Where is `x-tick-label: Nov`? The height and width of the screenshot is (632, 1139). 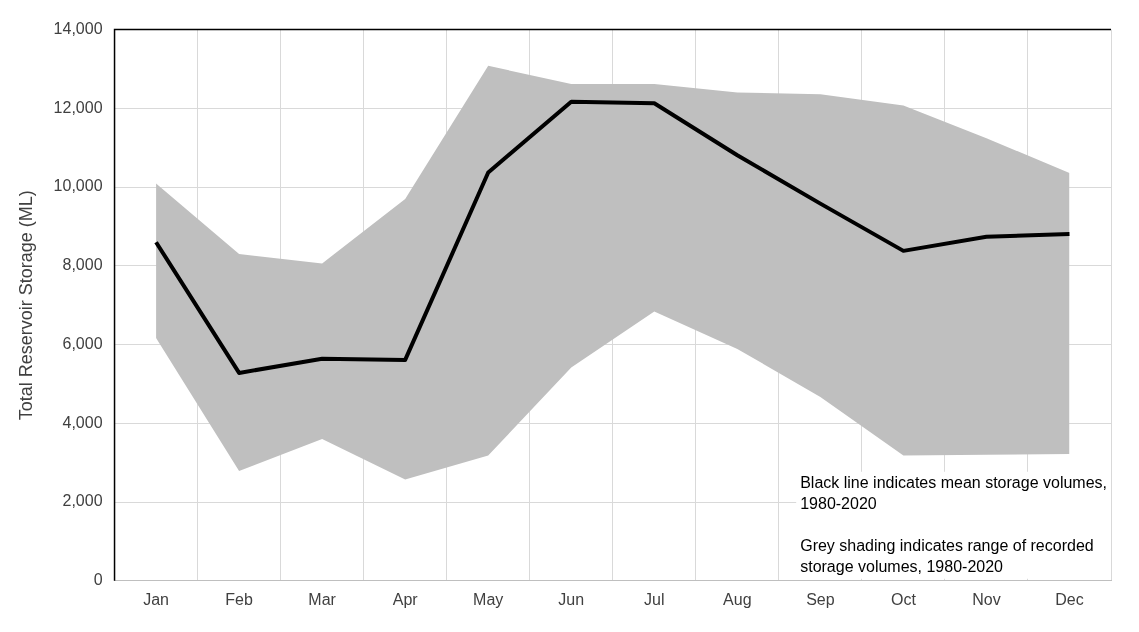
x-tick-label: Nov is located at coordinates (986, 599).